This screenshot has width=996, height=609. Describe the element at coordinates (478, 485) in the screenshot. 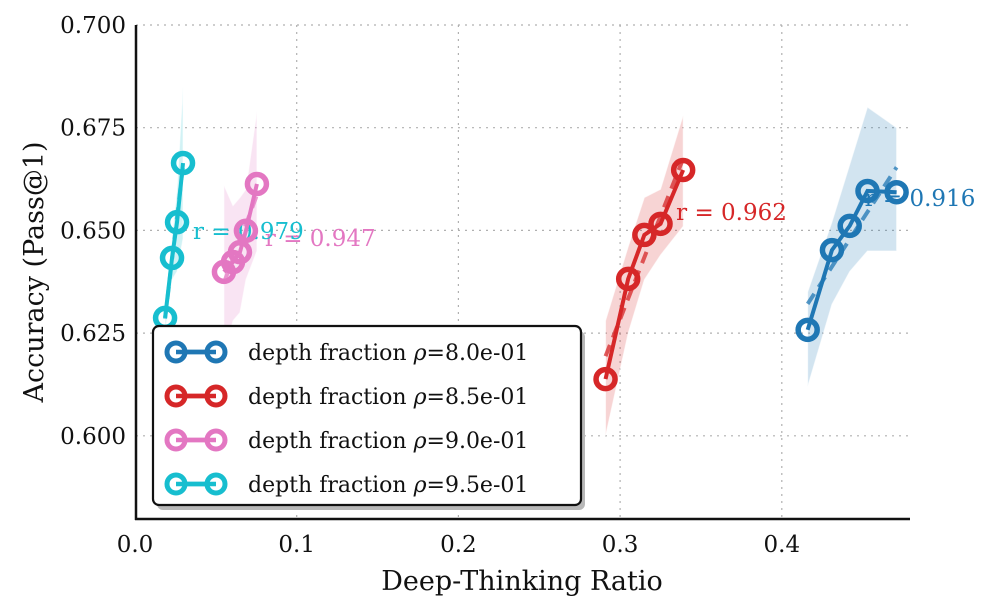

I see `legend-label-value: =9.5e-01` at that location.